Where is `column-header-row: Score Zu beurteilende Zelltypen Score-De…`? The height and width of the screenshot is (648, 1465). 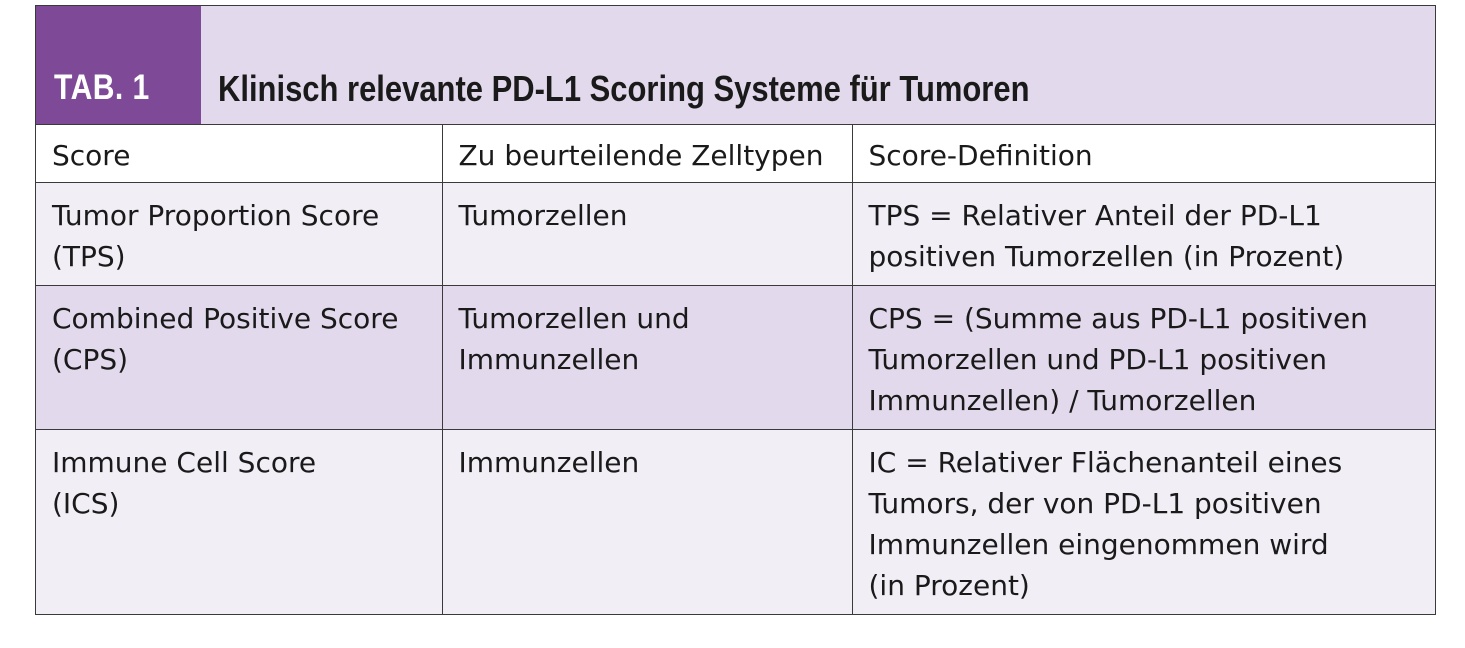
column-header-row: Score Zu beurteilende Zelltypen Score-De… is located at coordinates (735, 153).